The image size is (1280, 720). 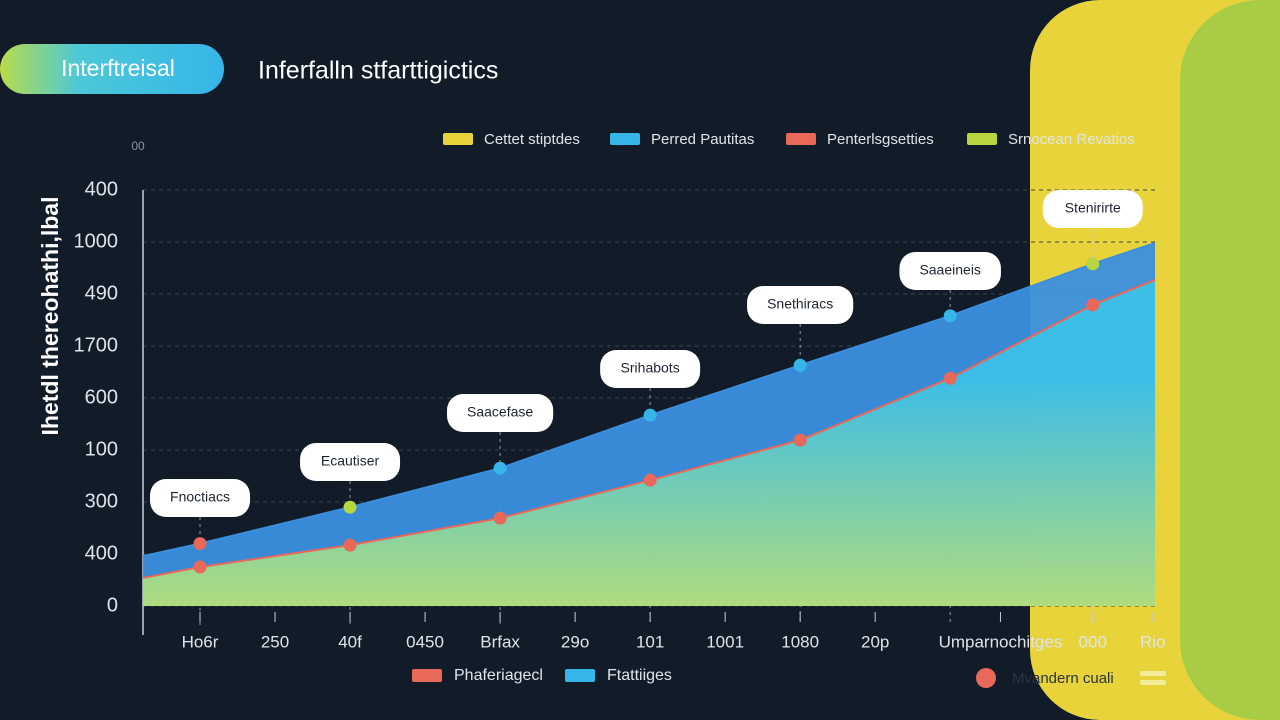 I want to click on x-tick-label: 250, so click(x=275, y=641).